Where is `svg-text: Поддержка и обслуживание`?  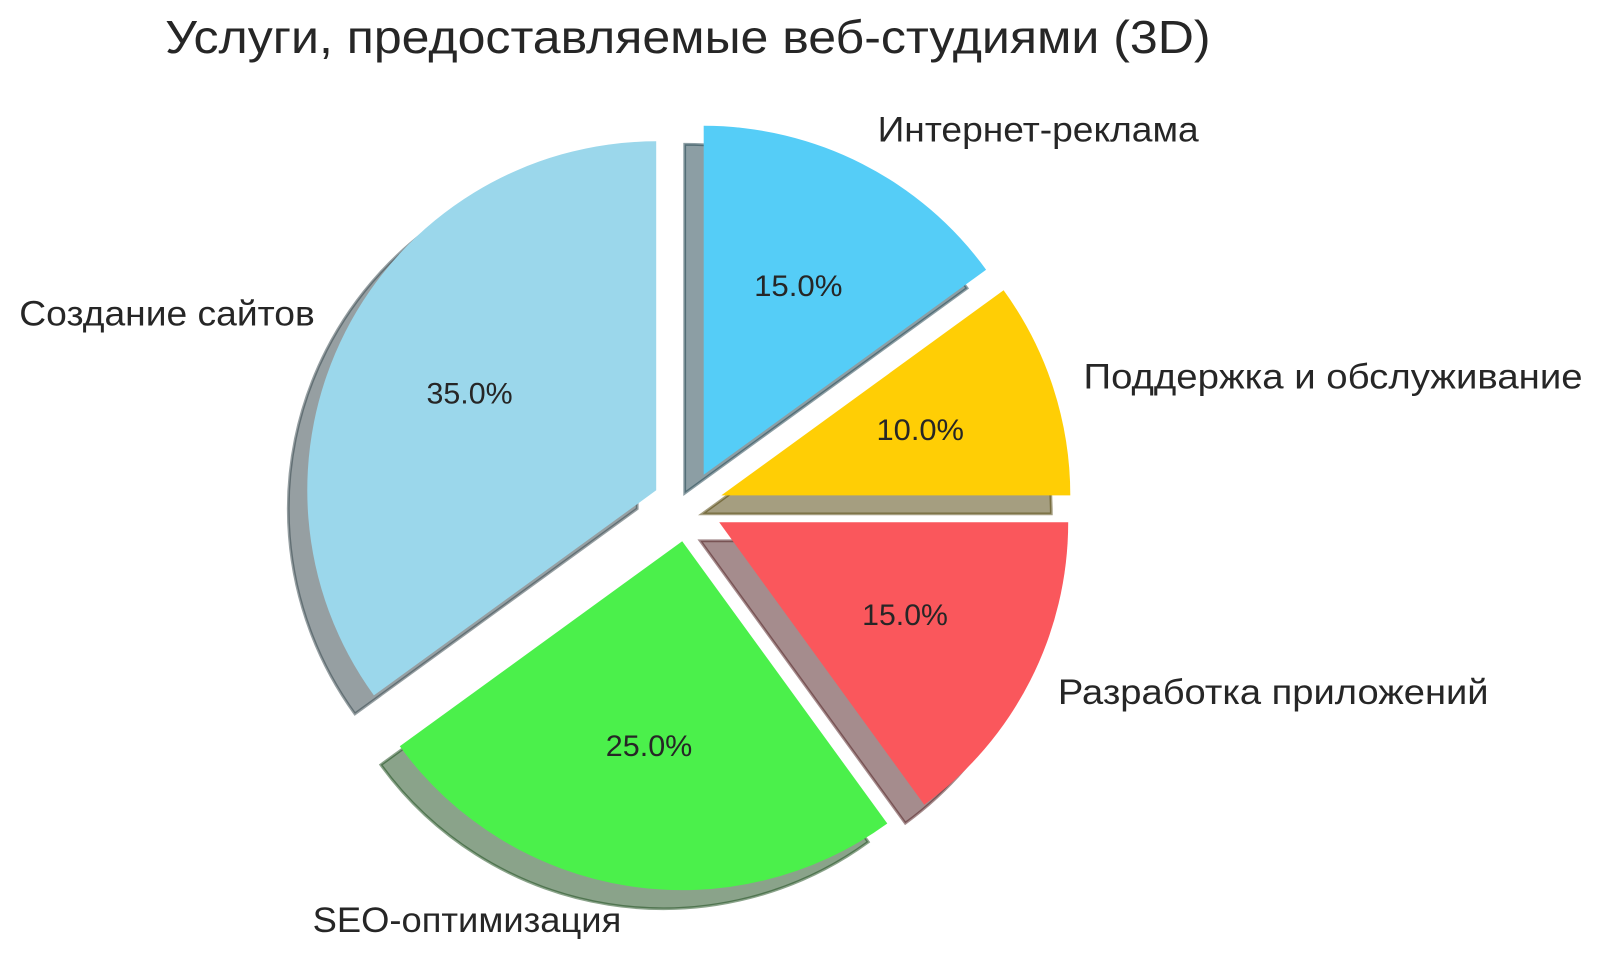 svg-text: Поддержка и обслуживание is located at coordinates (1333, 377).